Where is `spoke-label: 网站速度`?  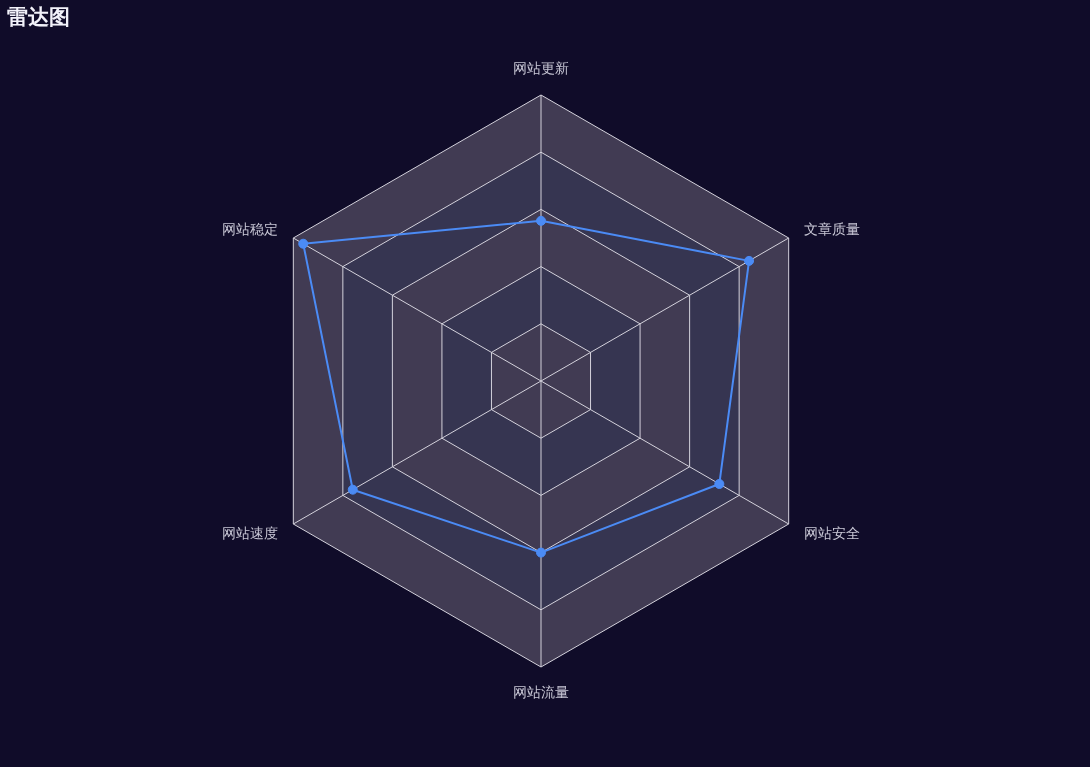
spoke-label: 网站速度 is located at coordinates (249, 533).